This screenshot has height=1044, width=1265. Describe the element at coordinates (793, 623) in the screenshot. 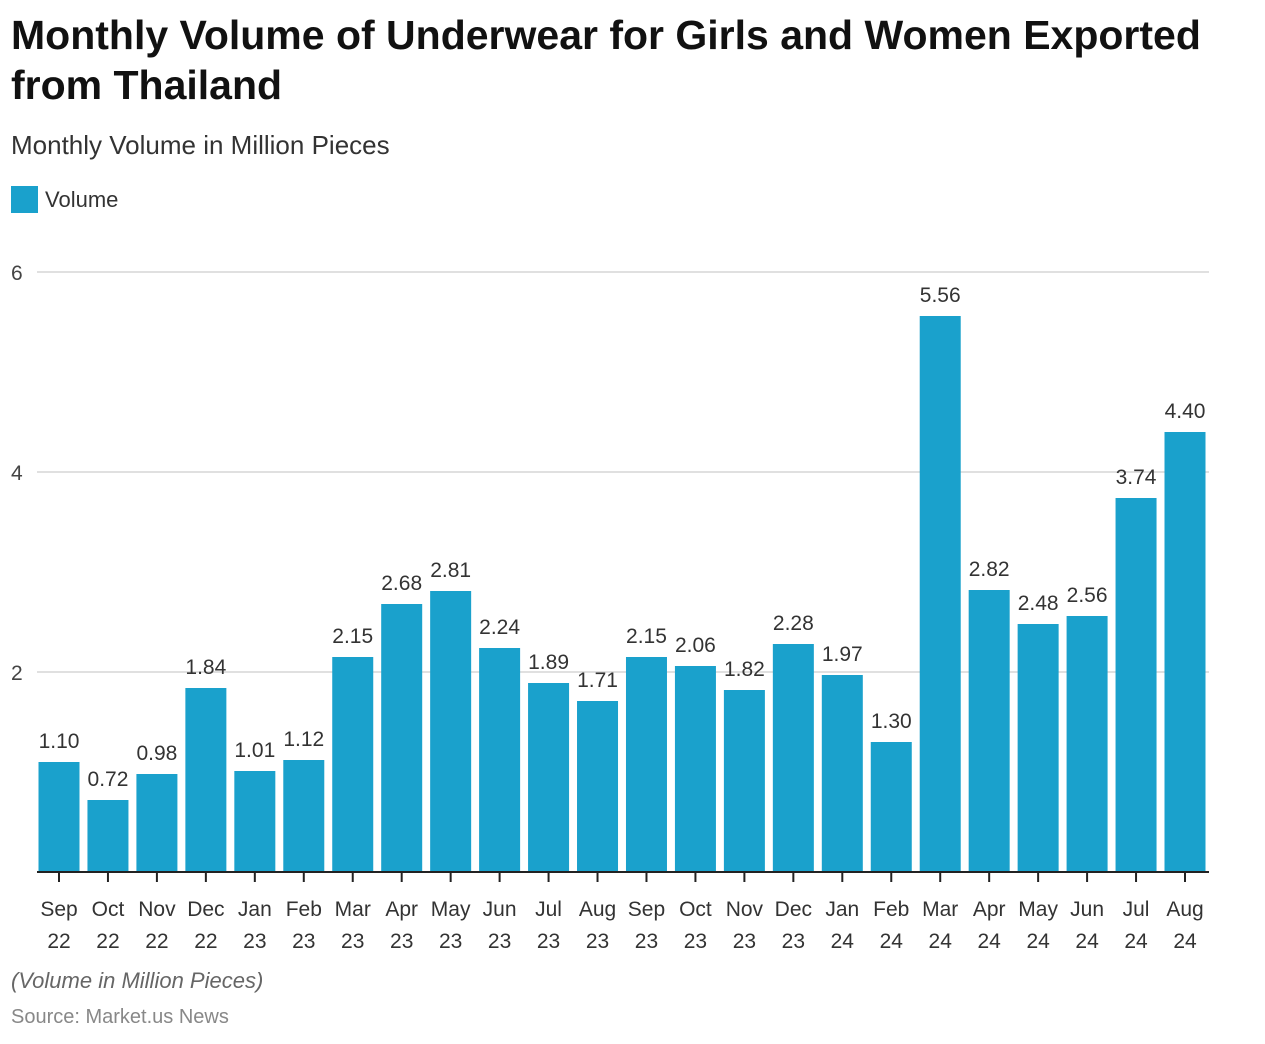

I see `data-label: 2.28` at that location.